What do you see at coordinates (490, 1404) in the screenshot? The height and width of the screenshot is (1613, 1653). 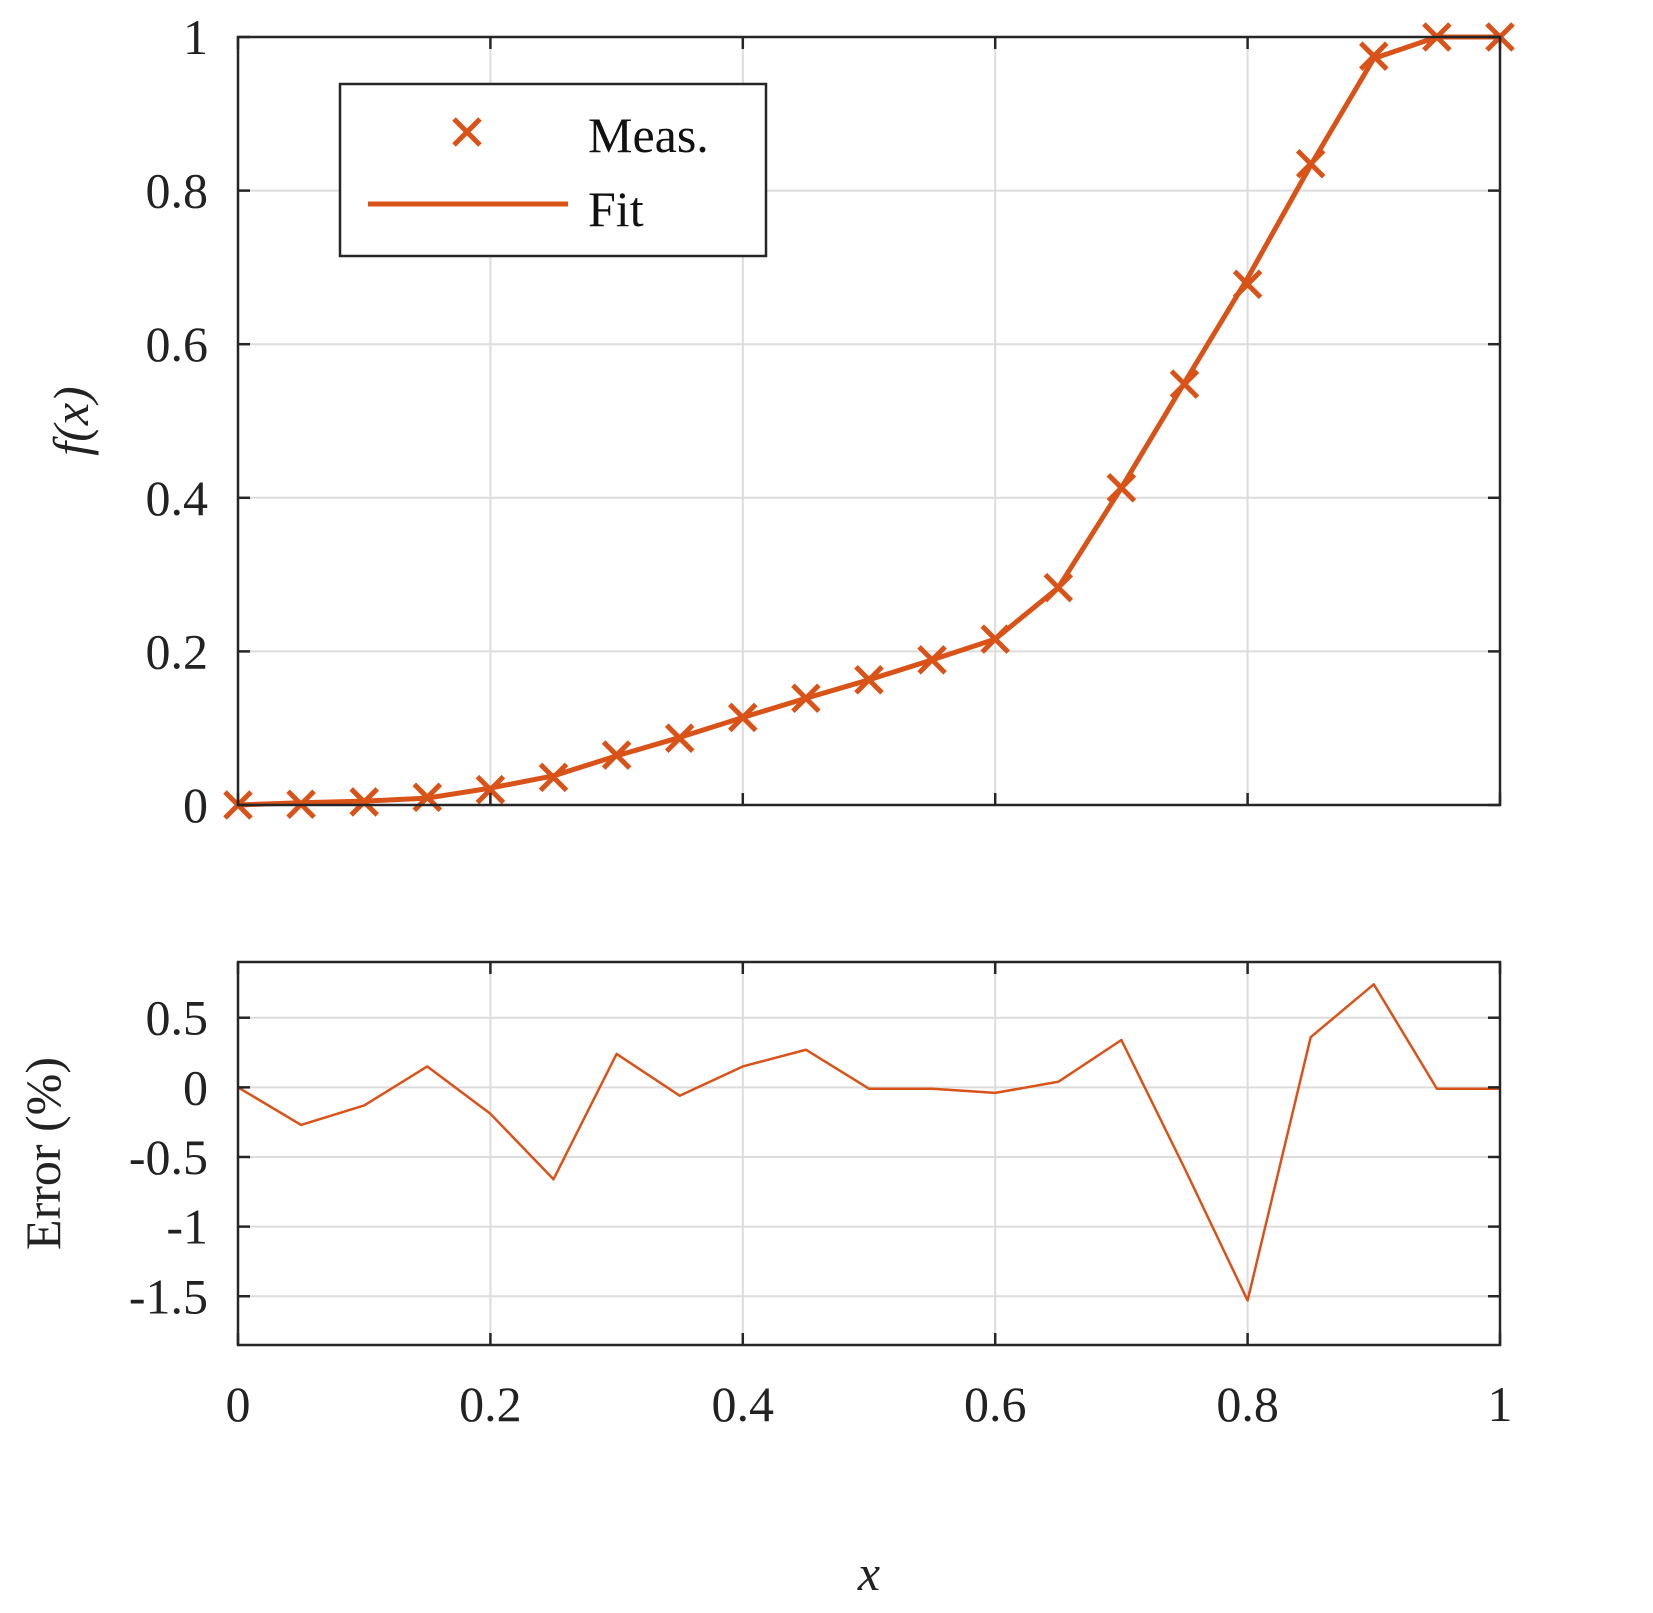 I see `x-tick-label-0.2: 0.2` at bounding box center [490, 1404].